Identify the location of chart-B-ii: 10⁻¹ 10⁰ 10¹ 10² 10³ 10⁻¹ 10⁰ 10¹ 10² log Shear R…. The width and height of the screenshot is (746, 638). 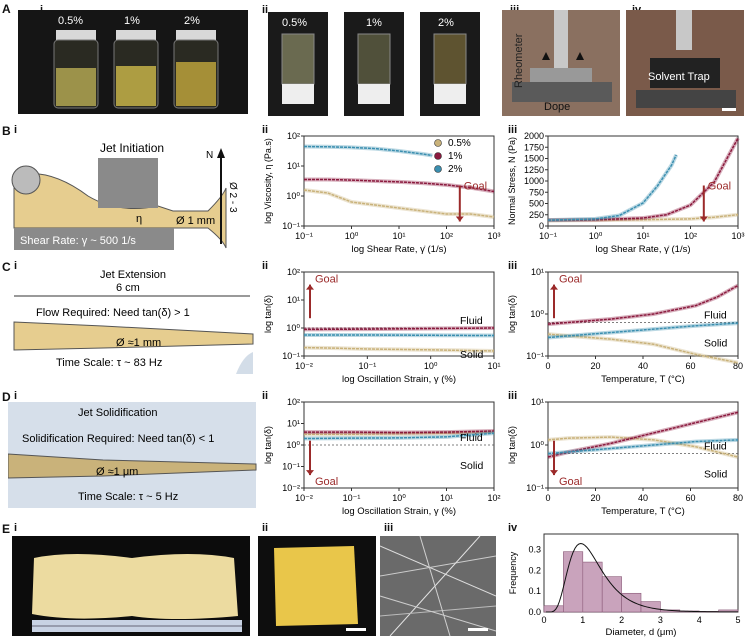
(382, 193).